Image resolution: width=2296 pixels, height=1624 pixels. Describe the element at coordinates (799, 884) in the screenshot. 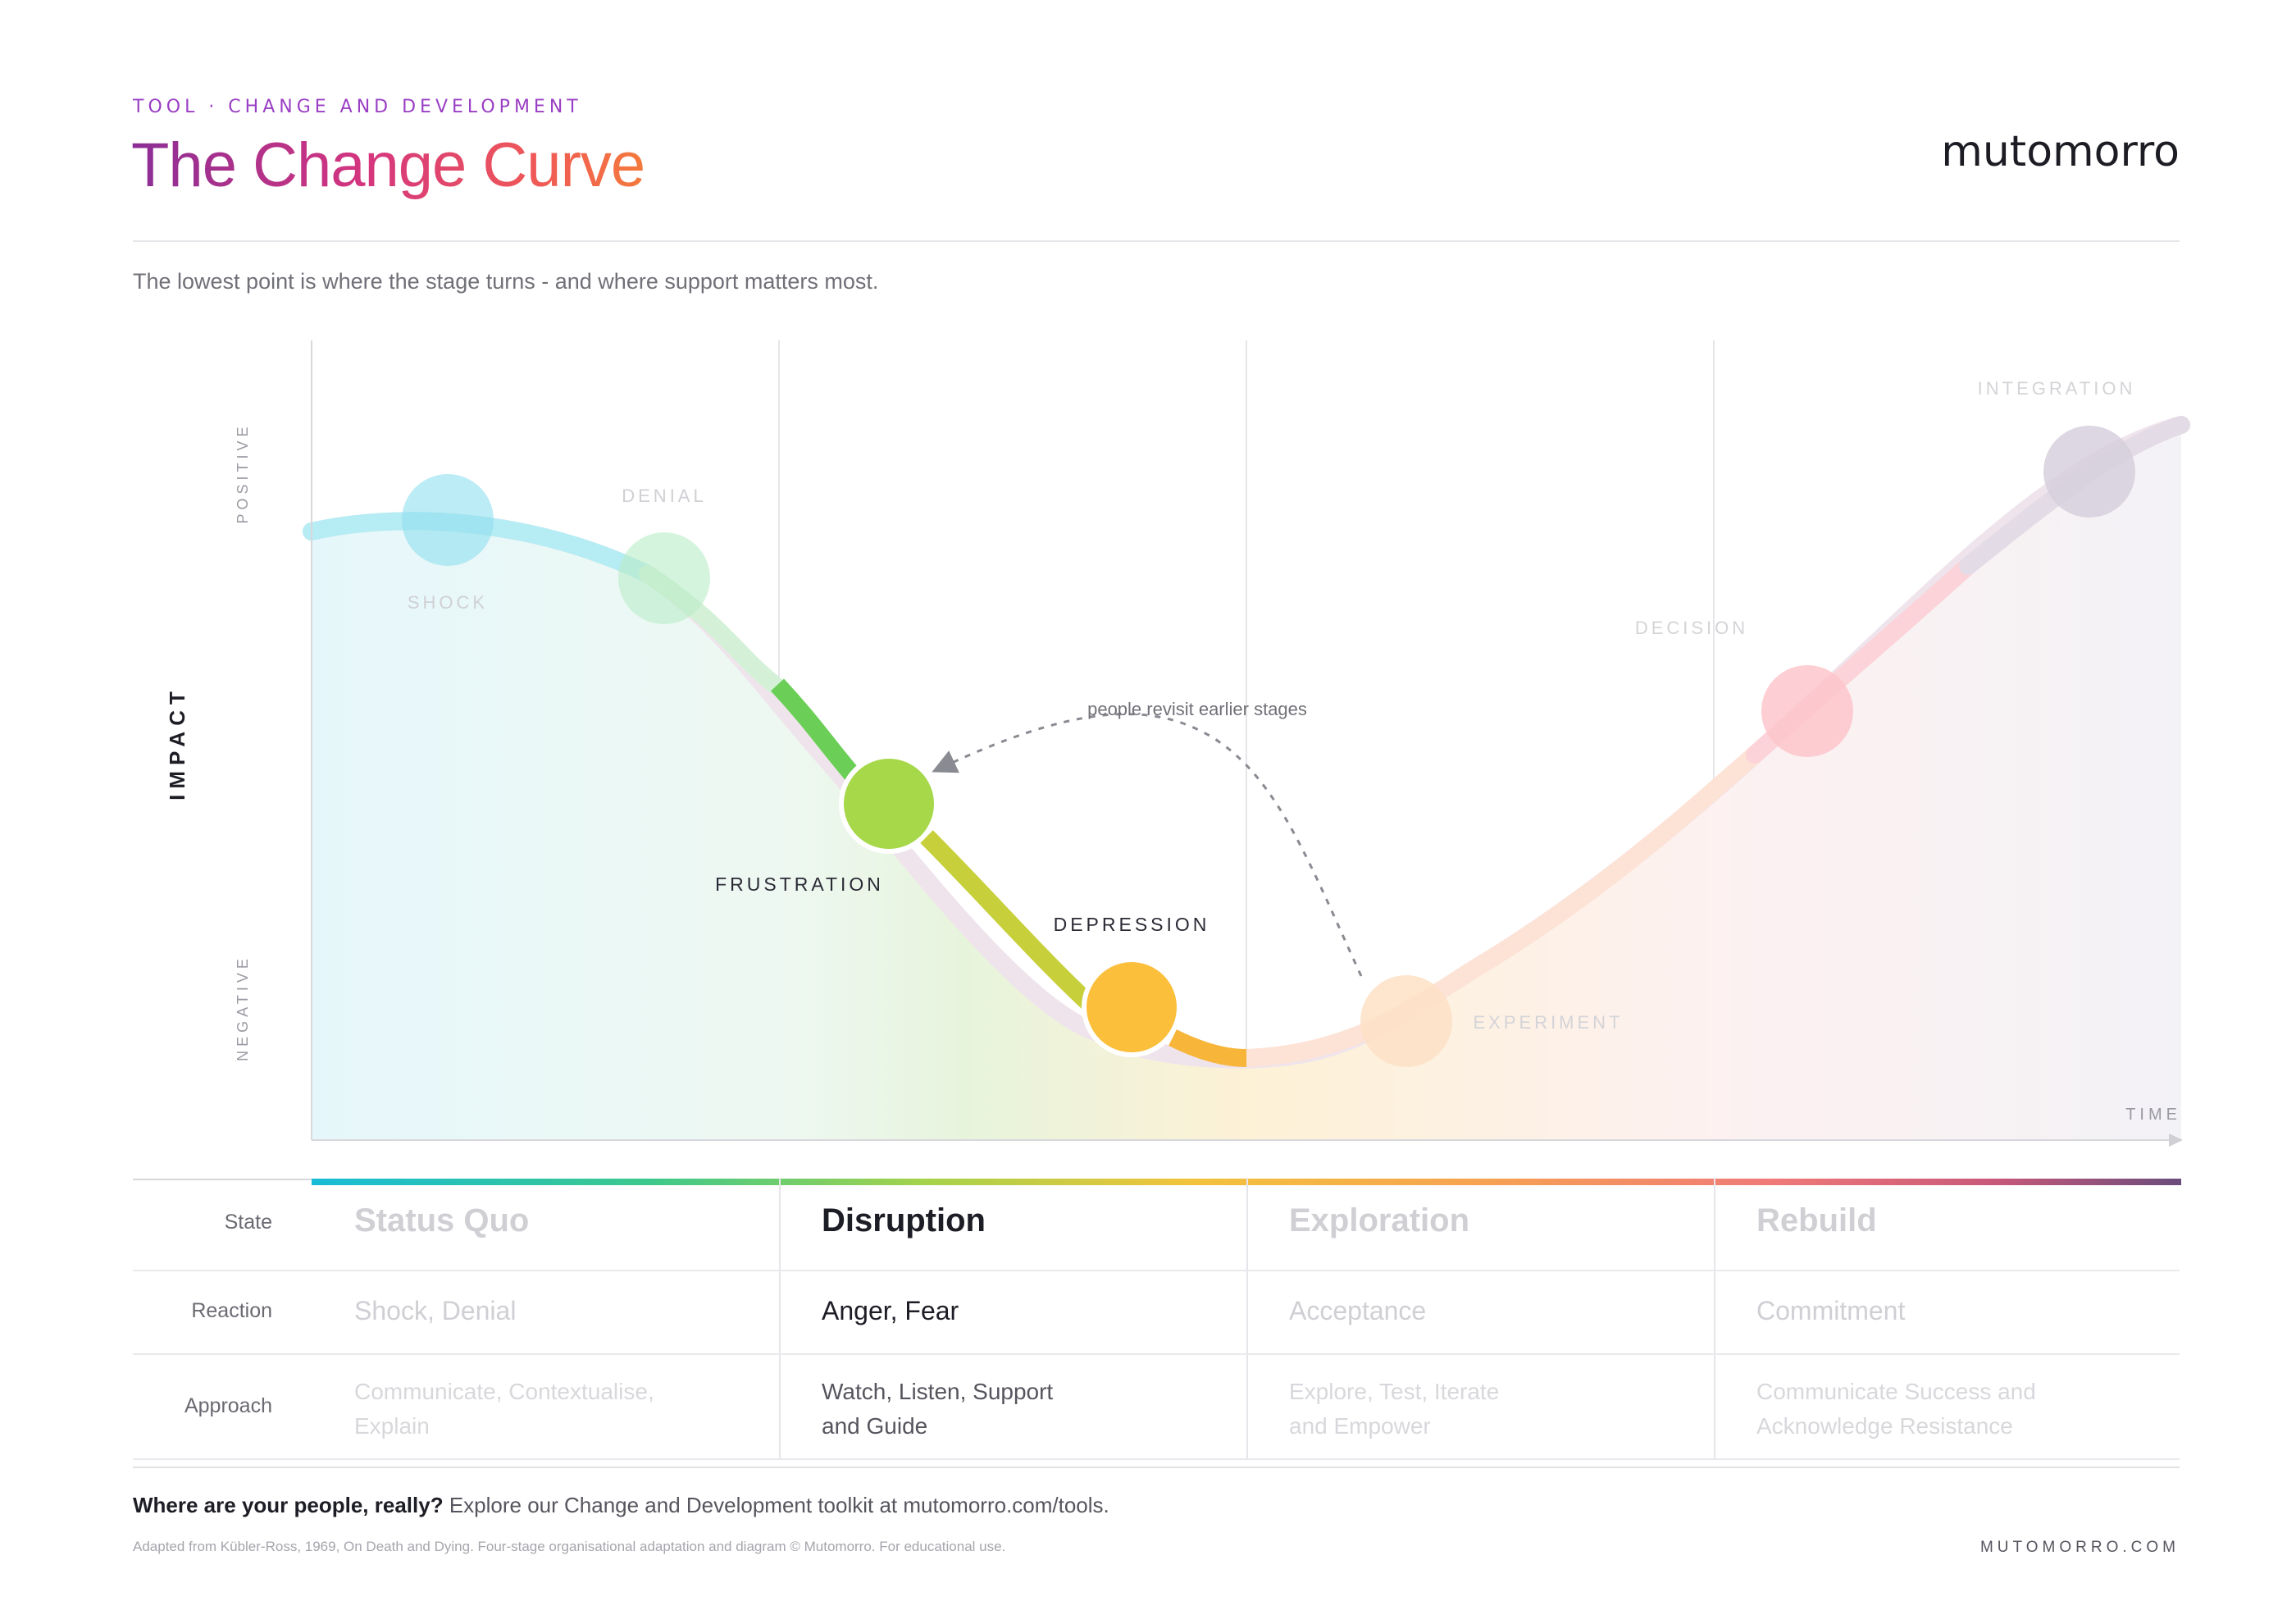

I see `stage-label-frustration: FRUSTRATION` at that location.